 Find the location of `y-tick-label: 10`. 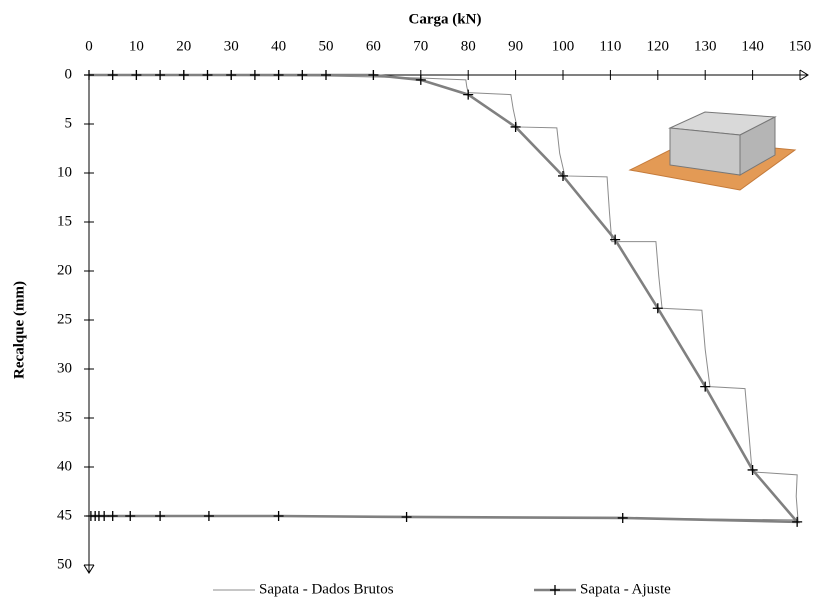

y-tick-label: 10 is located at coordinates (64, 172).